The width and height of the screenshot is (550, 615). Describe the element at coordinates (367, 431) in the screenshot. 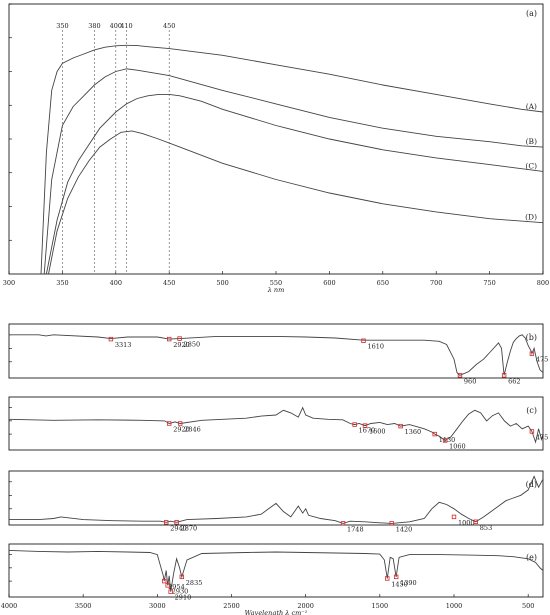

I see `peak-label: 1670` at that location.